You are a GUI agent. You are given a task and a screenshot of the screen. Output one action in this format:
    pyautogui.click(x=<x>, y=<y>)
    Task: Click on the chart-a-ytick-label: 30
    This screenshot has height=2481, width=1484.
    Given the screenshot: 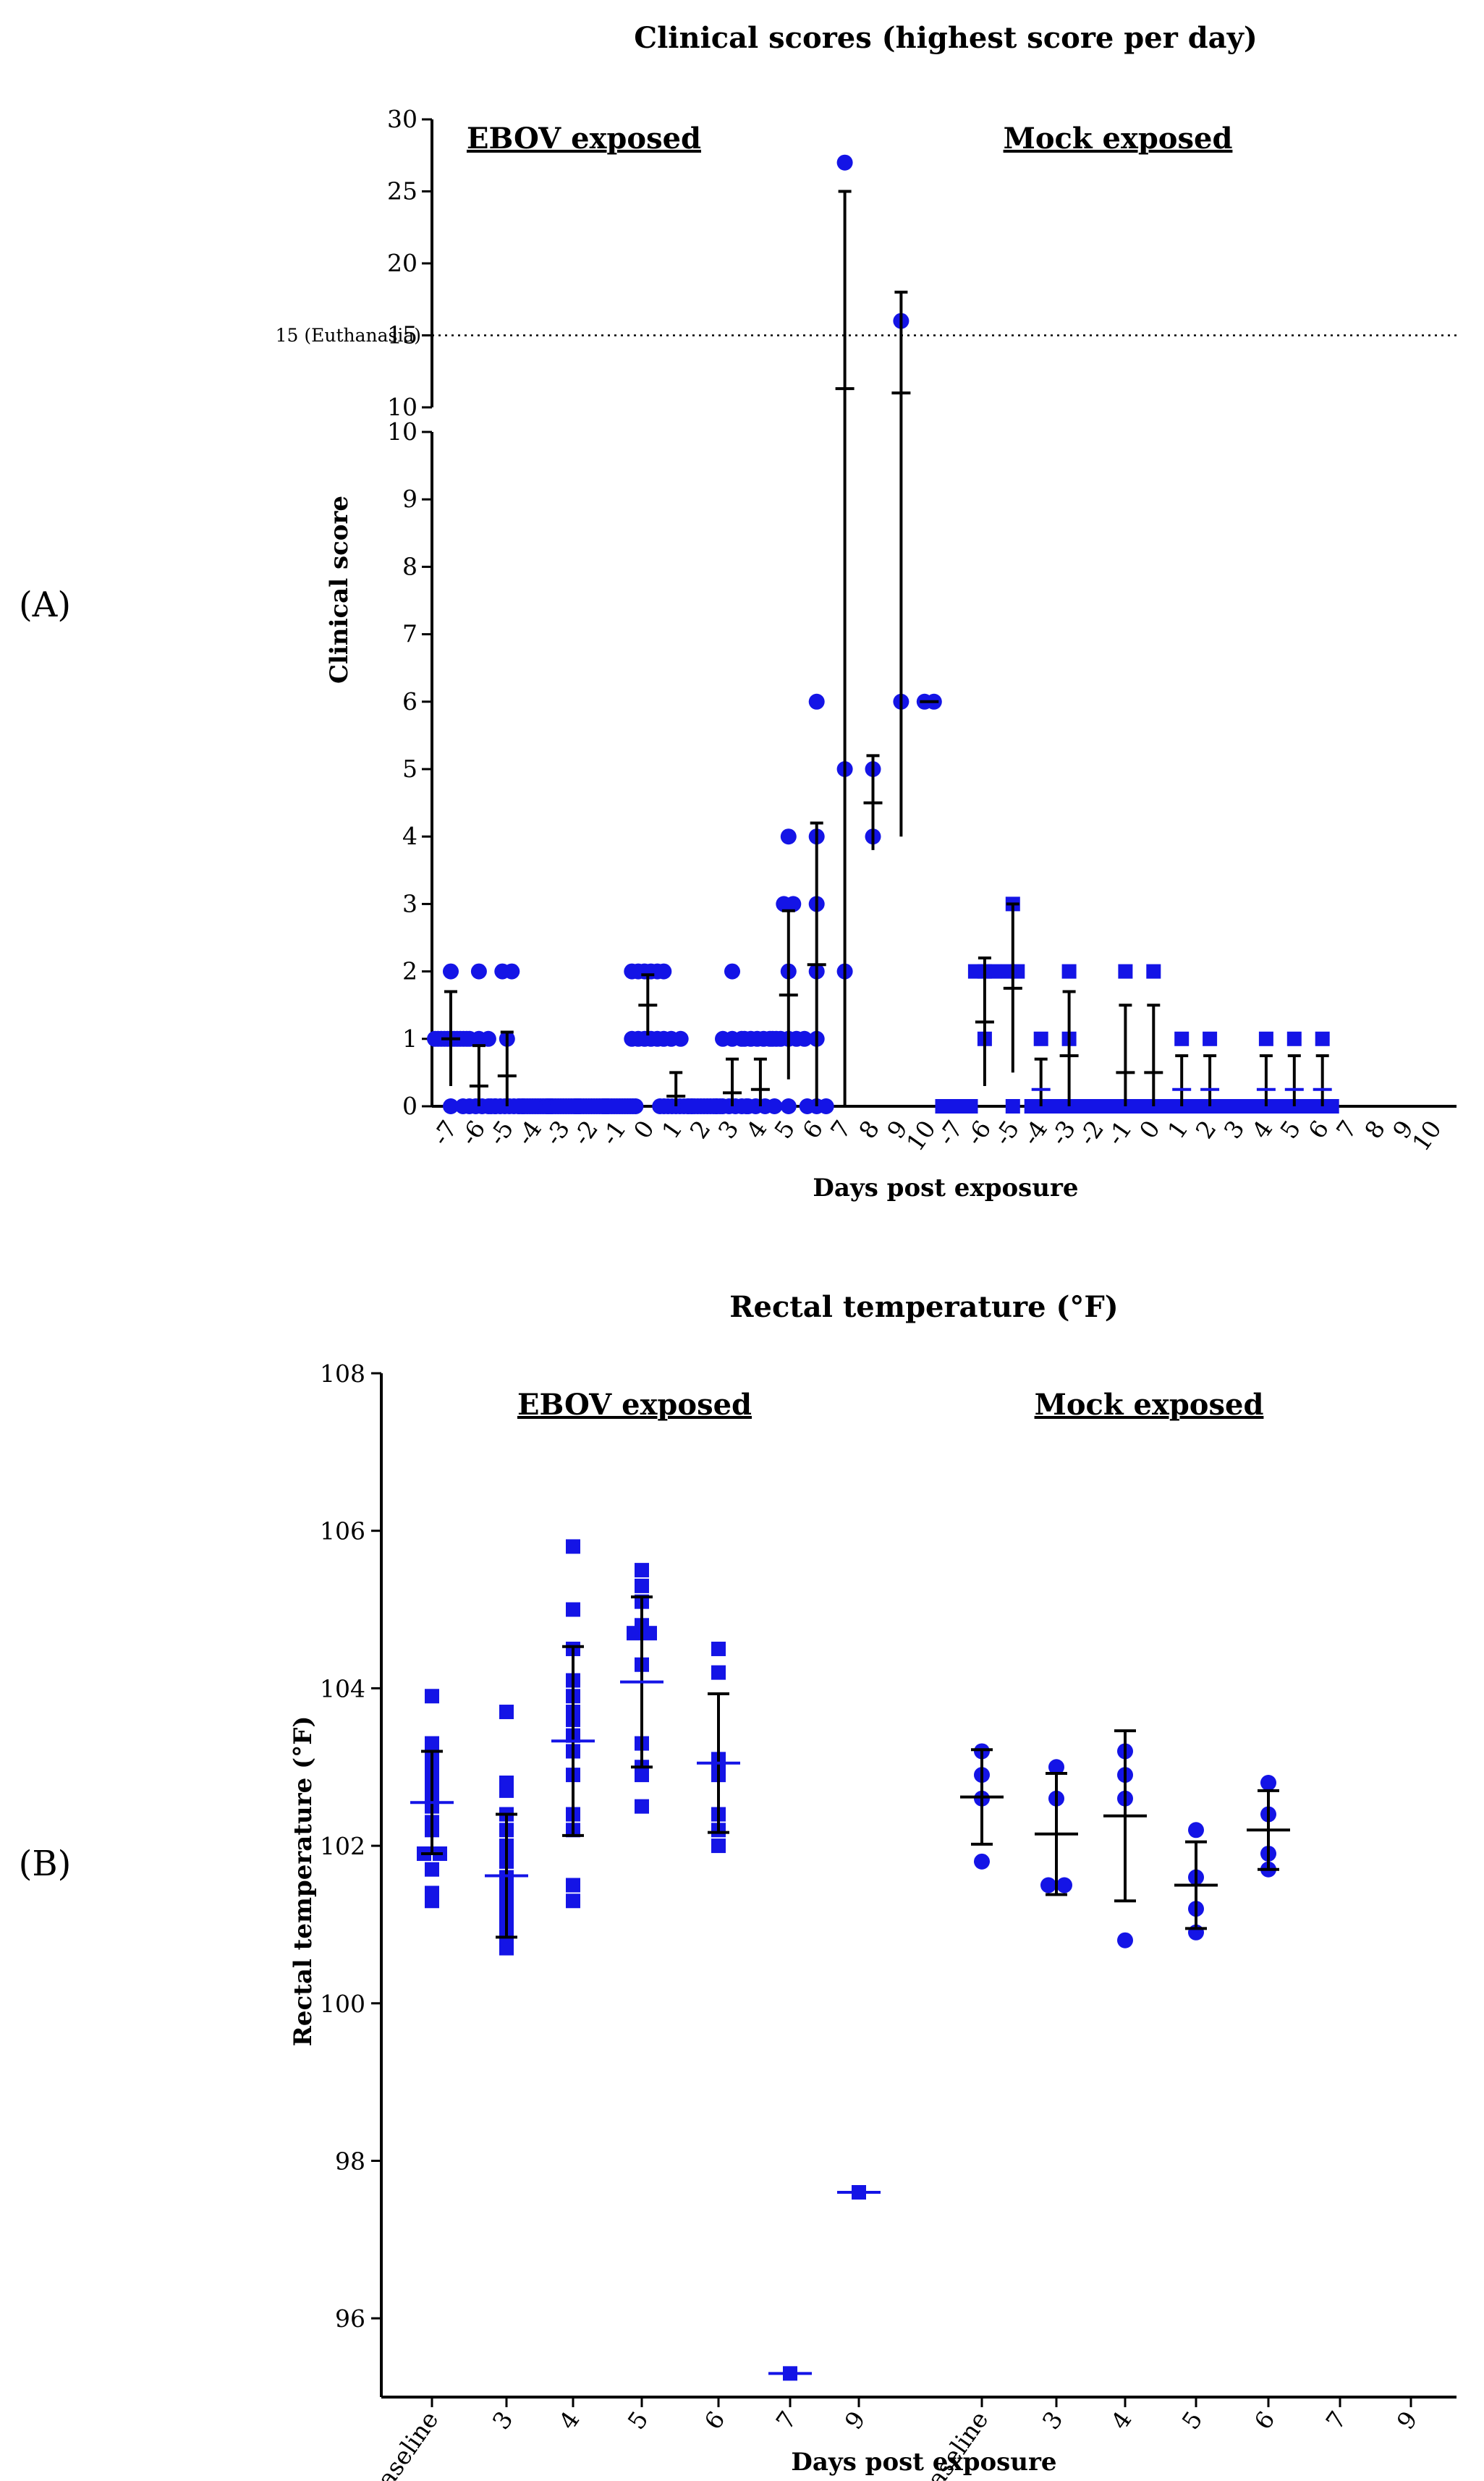 What is the action you would take?
    pyautogui.click(x=402, y=119)
    